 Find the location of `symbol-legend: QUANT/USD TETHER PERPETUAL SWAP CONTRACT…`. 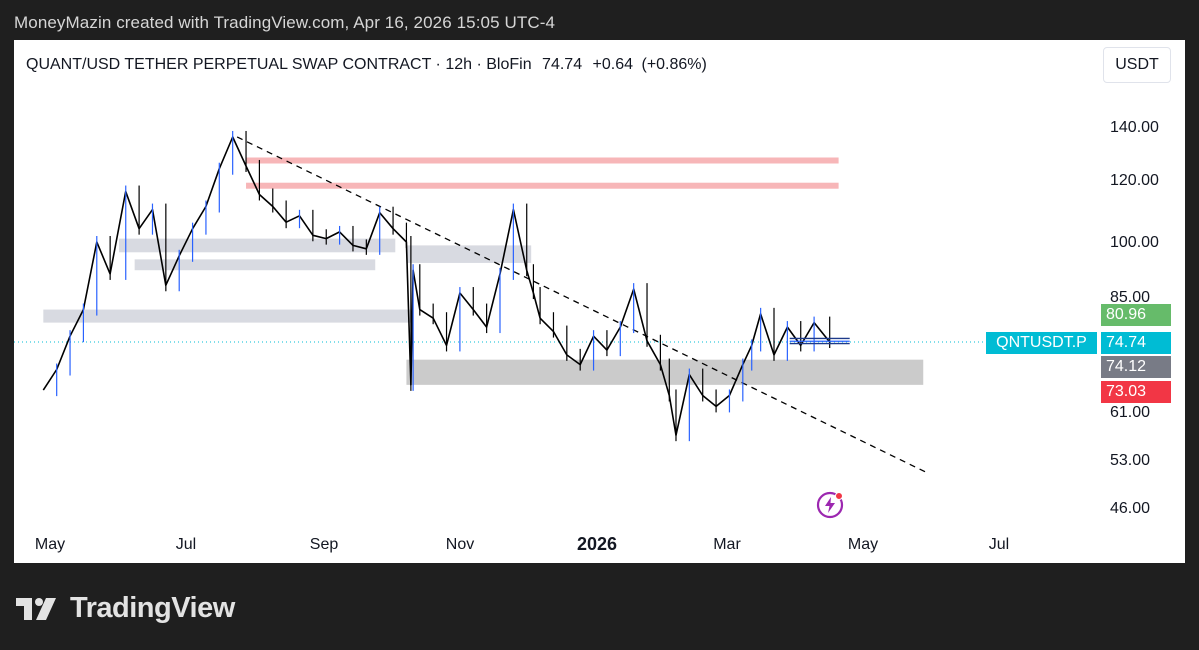

symbol-legend: QUANT/USD TETHER PERPETUAL SWAP CONTRACT… is located at coordinates (366, 65).